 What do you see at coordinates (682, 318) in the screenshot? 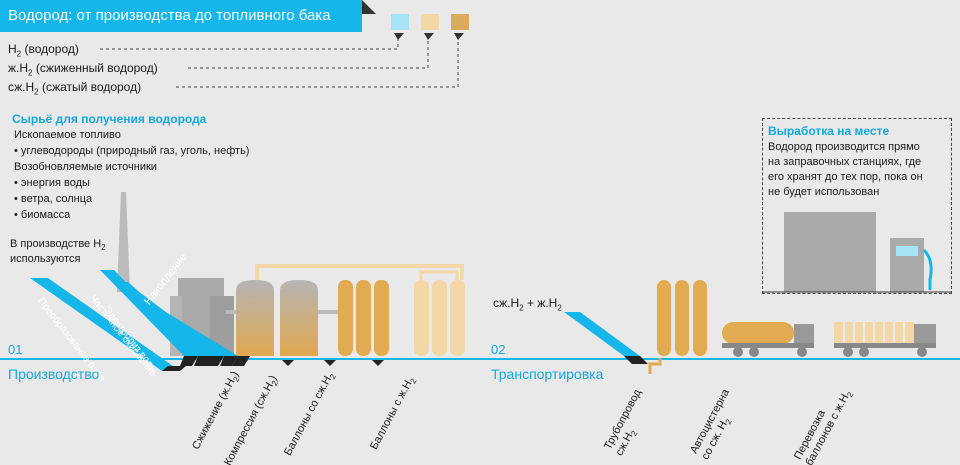
I see `transport-cylinders` at bounding box center [682, 318].